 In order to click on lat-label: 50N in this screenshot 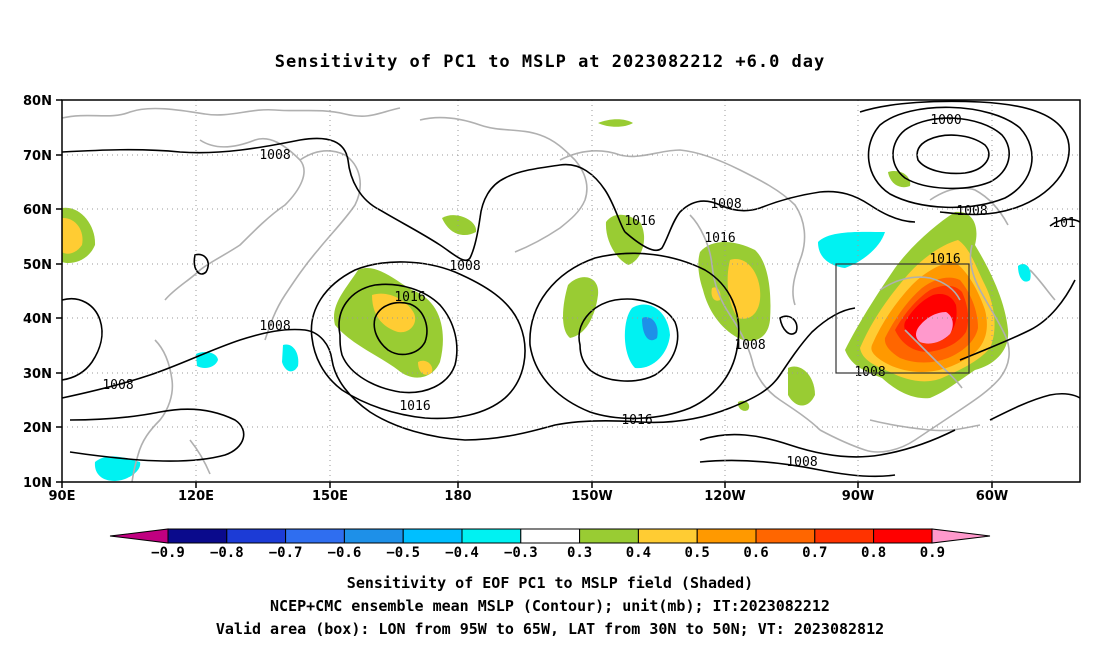, I will do `click(37, 265)`.